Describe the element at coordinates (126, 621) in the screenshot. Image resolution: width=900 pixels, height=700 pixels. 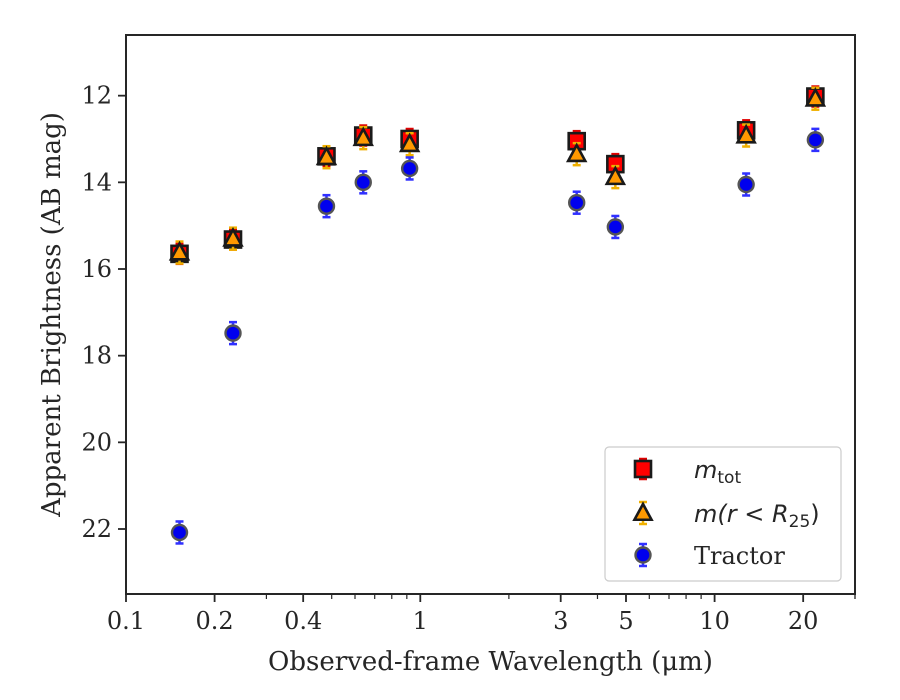
I see `x-tick-label: 0.1` at that location.